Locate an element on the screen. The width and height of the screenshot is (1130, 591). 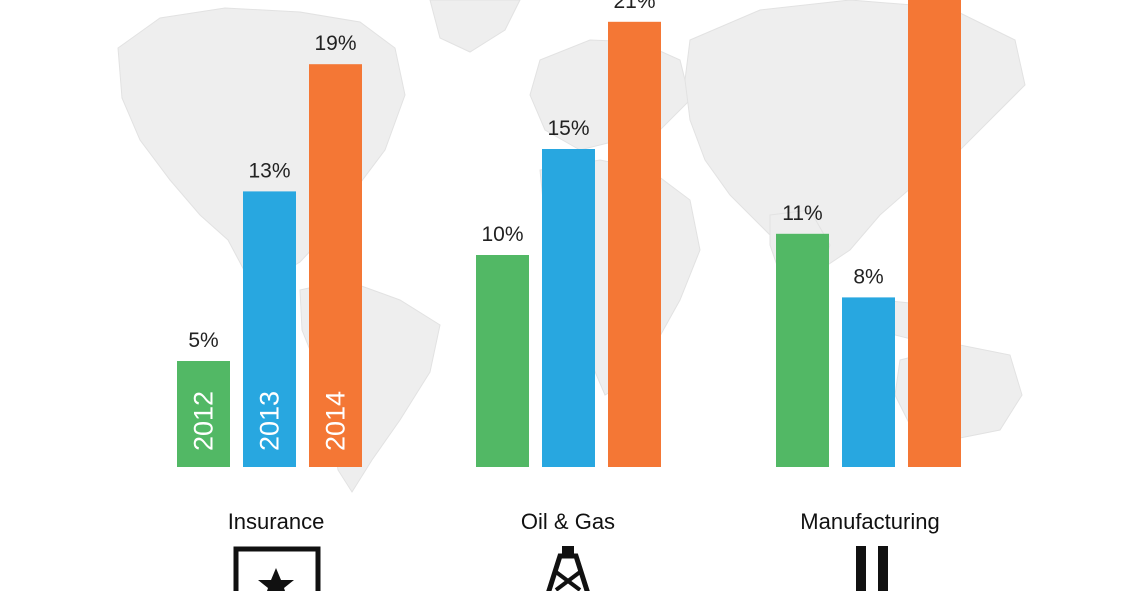
value-label-oil-gas-2014: 21% is located at coordinates (634, 6).